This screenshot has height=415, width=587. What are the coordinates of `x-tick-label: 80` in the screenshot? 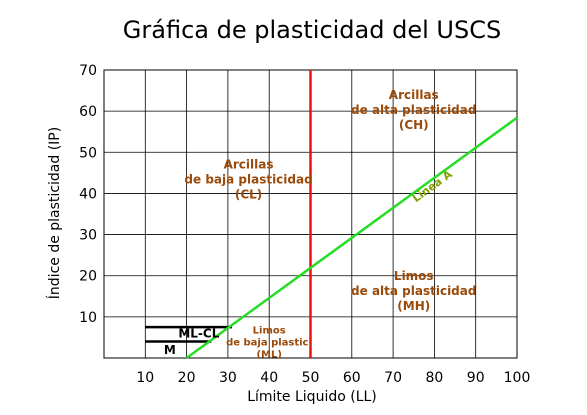 It's located at (434, 378).